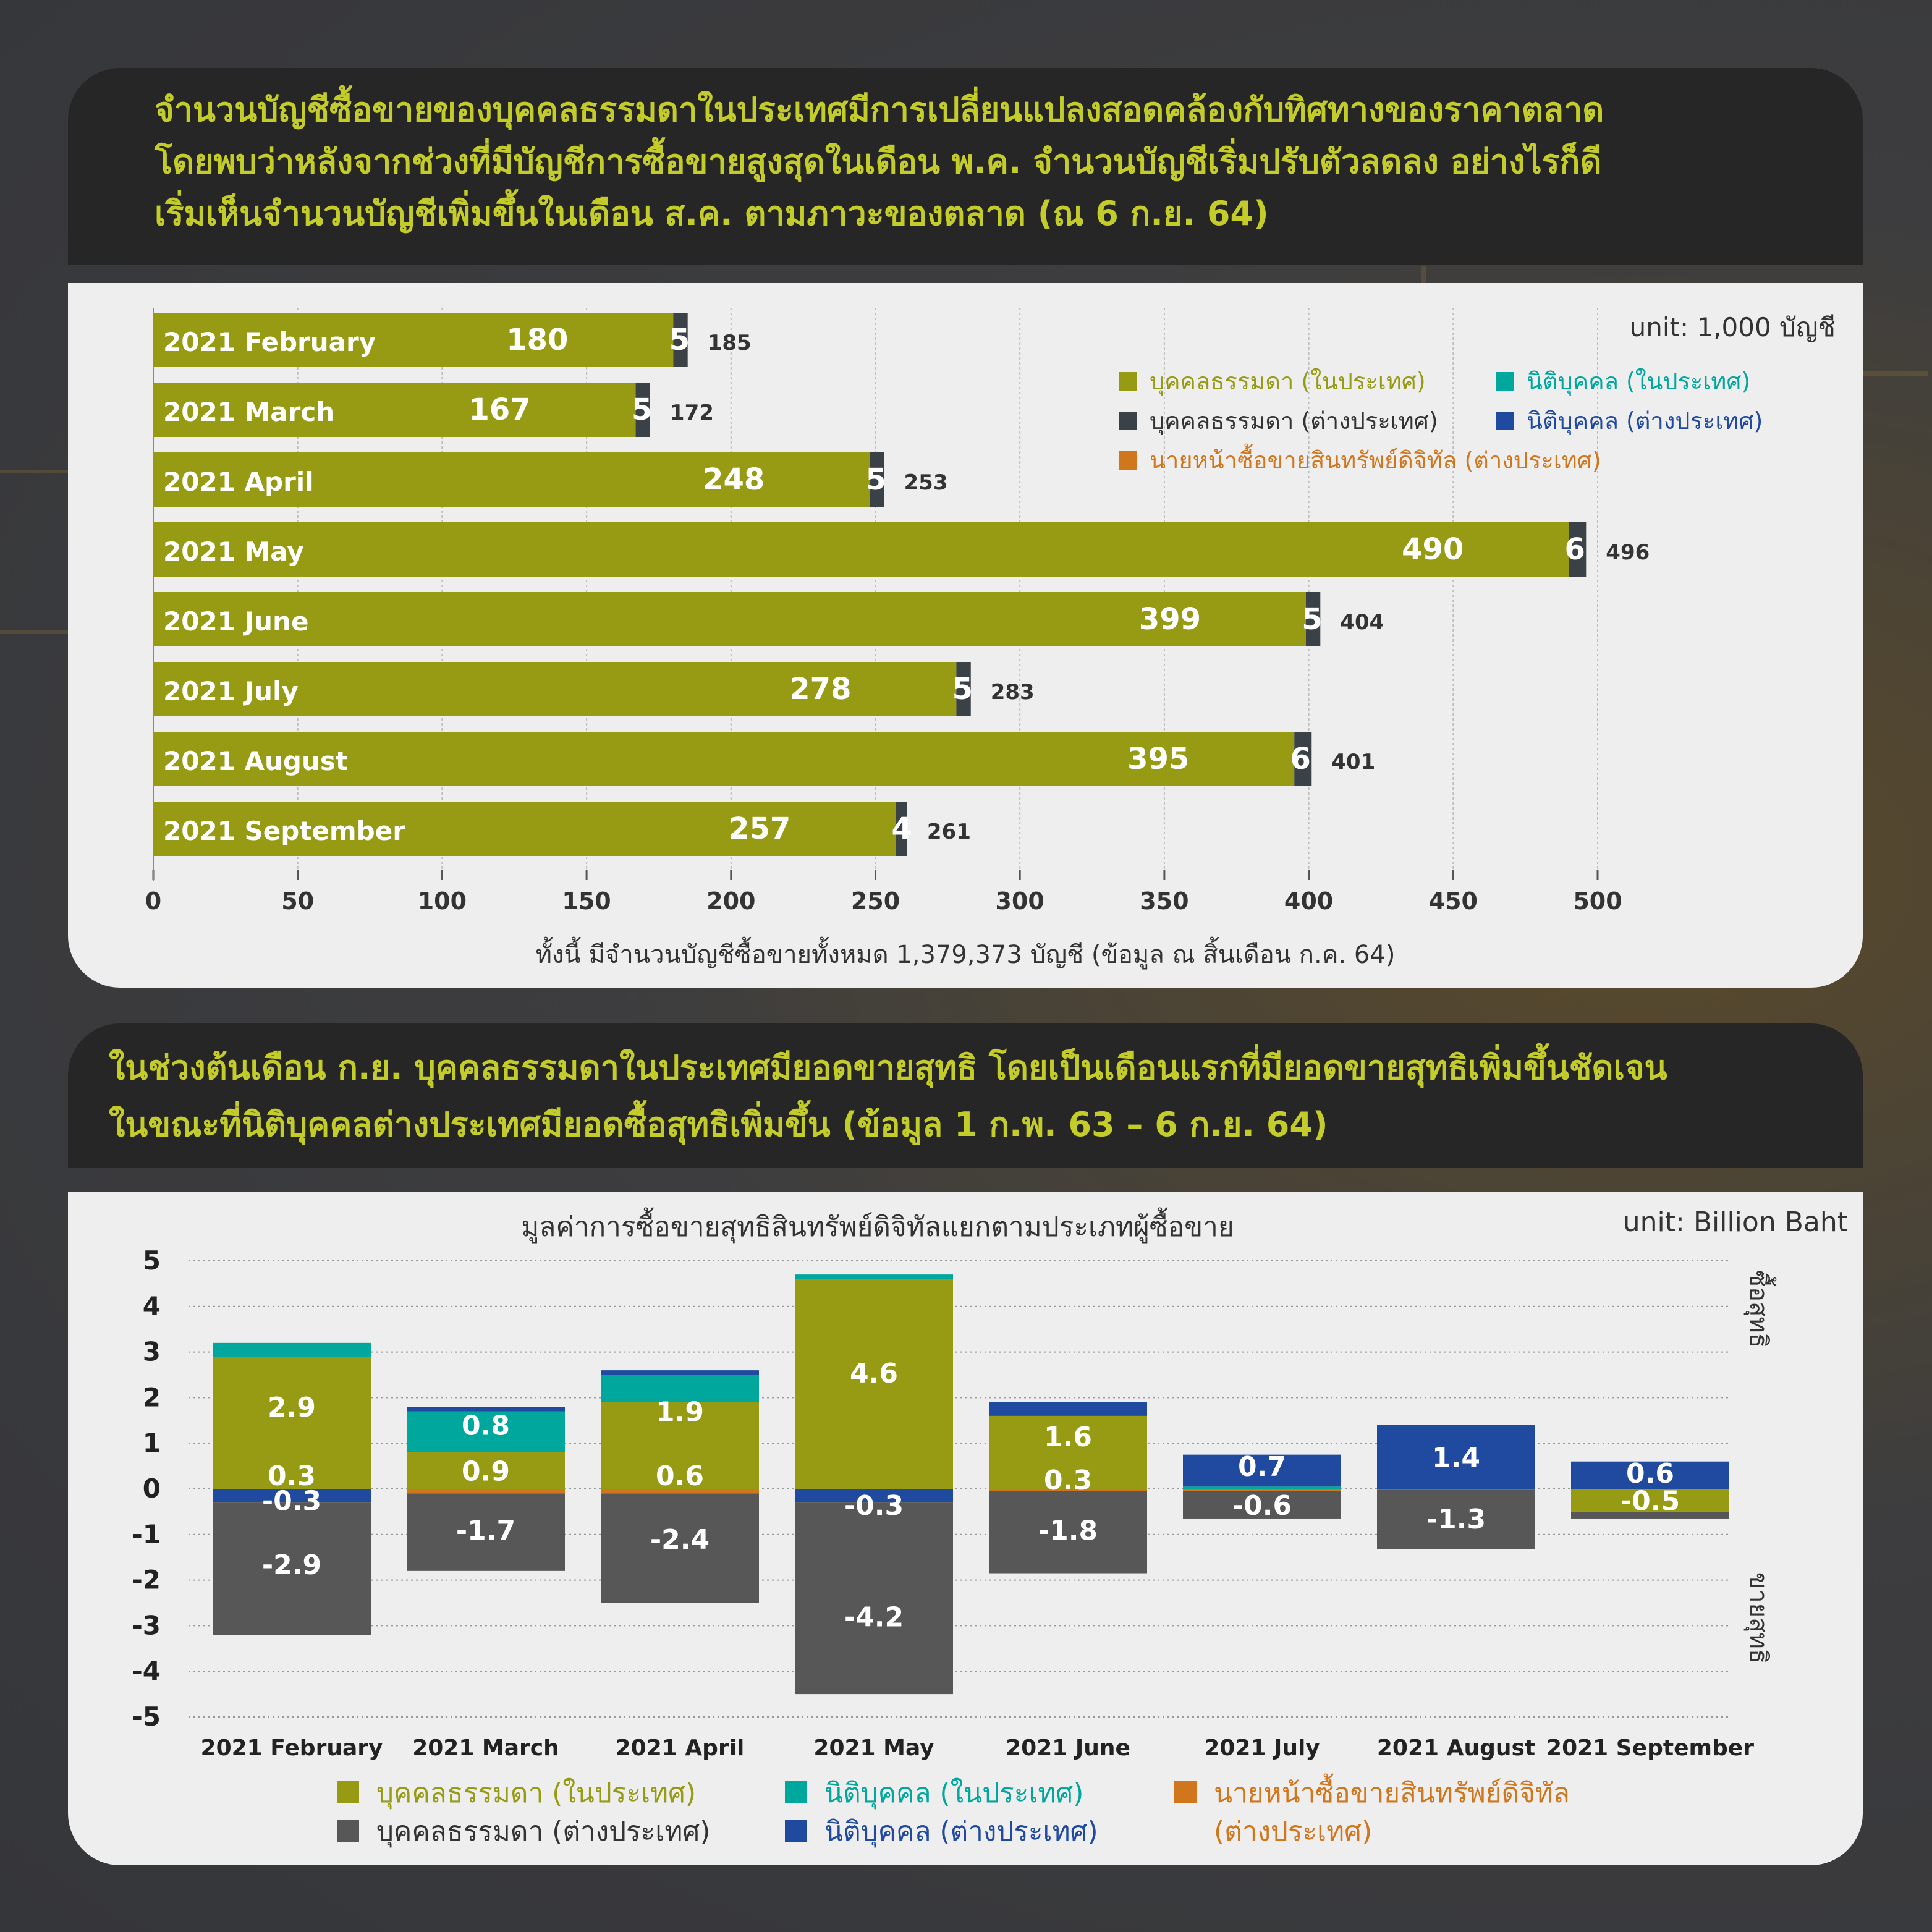 This screenshot has height=1932, width=1932. I want to click on x-tick-label: 50, so click(297, 901).